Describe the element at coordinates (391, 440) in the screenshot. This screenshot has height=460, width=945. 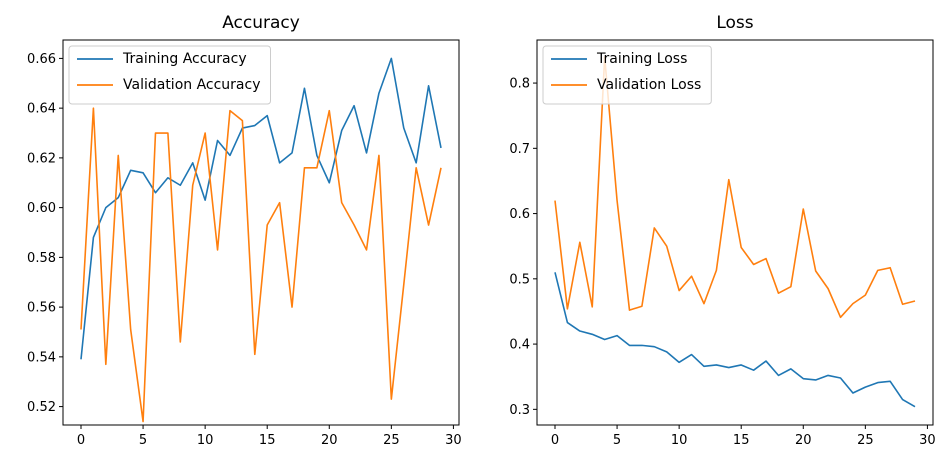
I see `accuracy-x-tick-label: 25` at that location.